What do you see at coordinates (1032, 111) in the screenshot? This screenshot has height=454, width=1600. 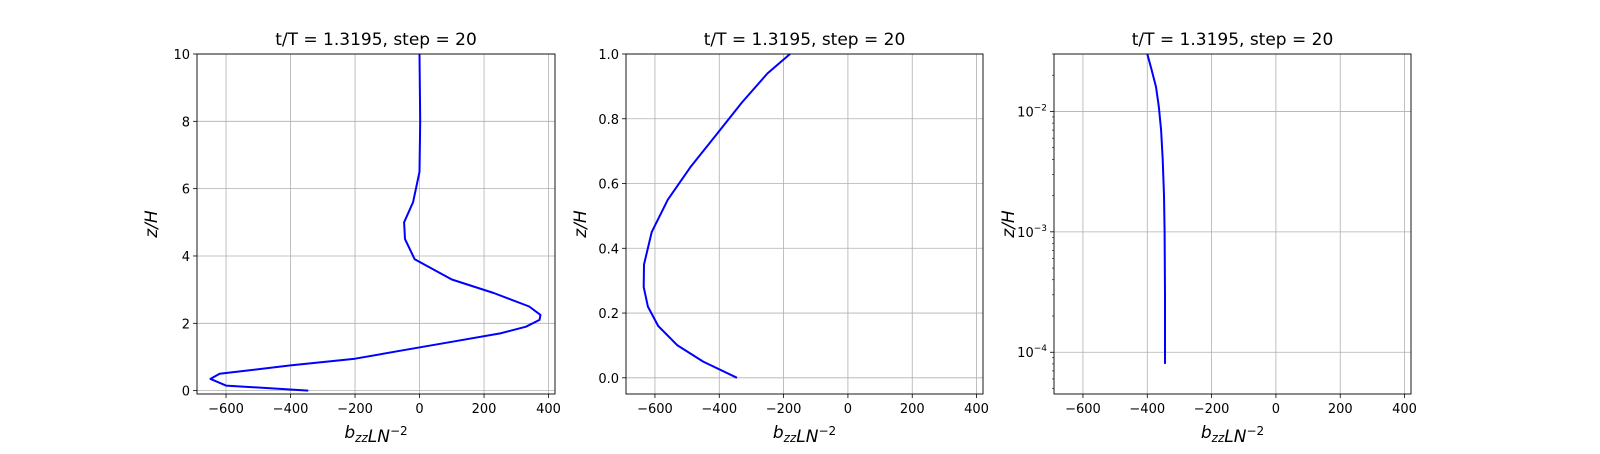 I see `y-tick-label: 10⁻²` at bounding box center [1032, 111].